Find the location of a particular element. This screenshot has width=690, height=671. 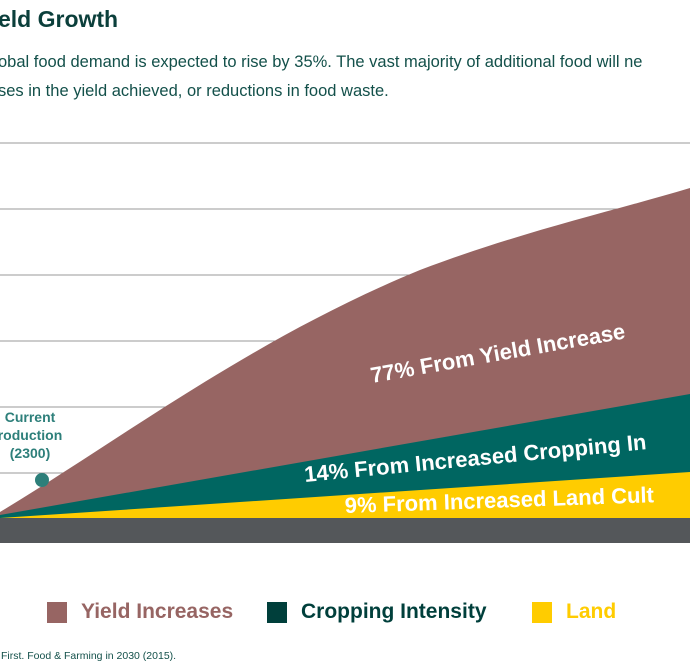

baseline-bar is located at coordinates (345, 530).